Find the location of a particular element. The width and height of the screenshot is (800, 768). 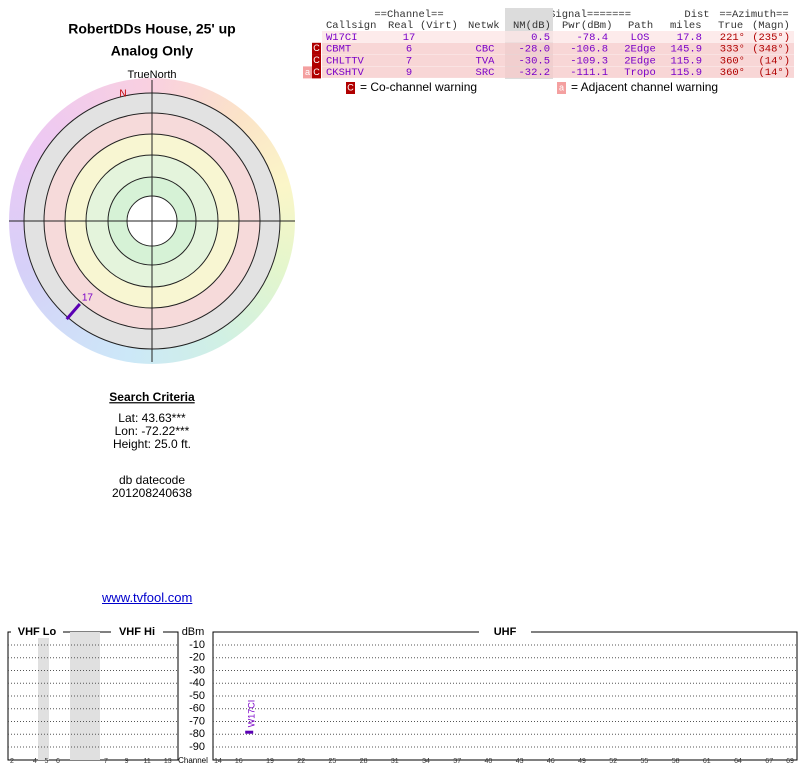

channel-axis-label: Channel is located at coordinates (193, 760).